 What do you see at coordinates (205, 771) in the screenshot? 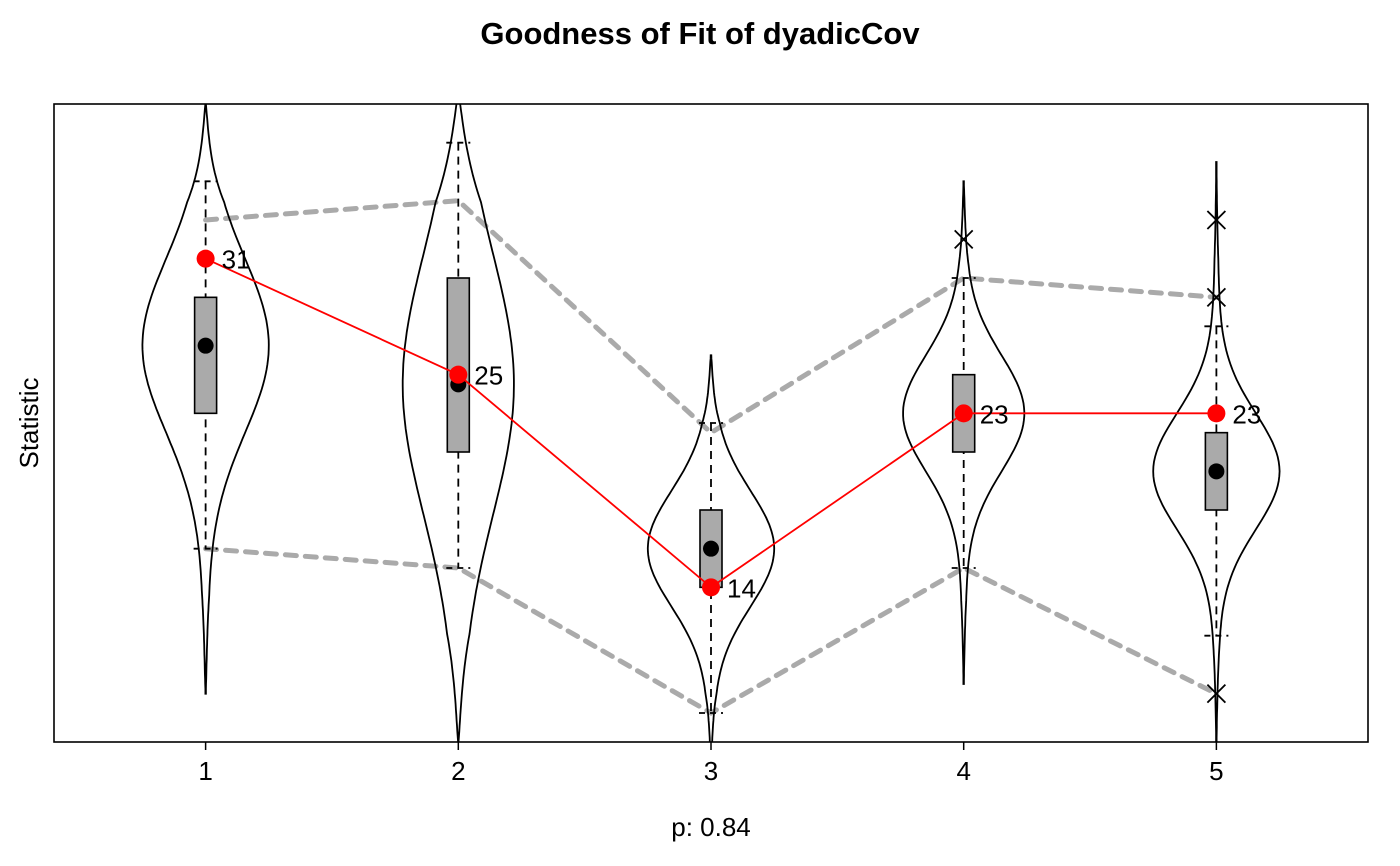
I see `x-tick-label-1: 1` at bounding box center [205, 771].